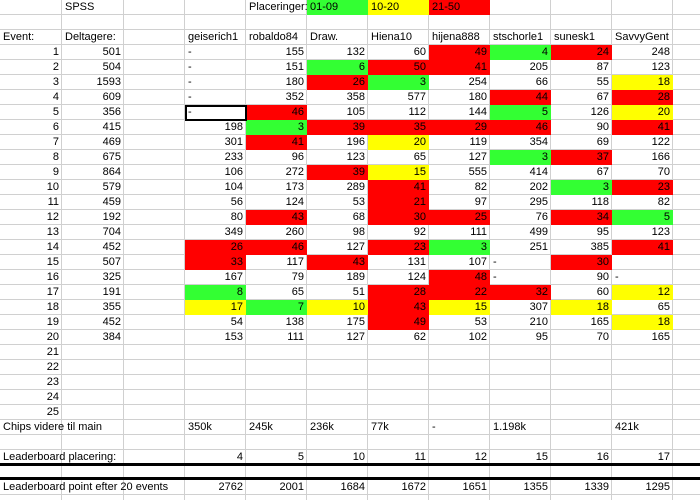 This screenshot has width=700, height=500. What do you see at coordinates (474, 487) in the screenshot?
I see `cell: 1651` at bounding box center [474, 487].